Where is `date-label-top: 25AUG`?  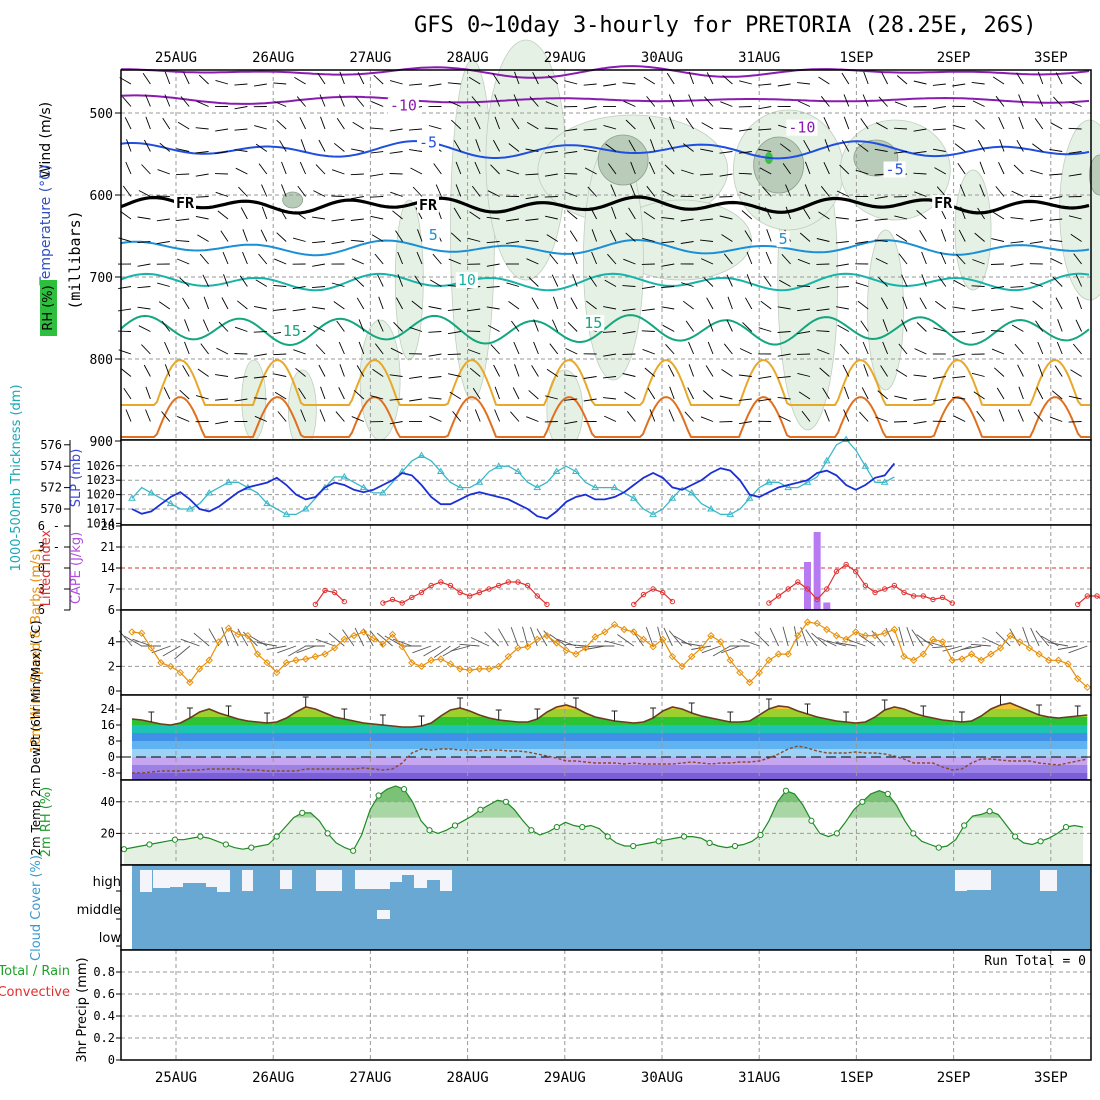
date-label-top: 25AUG is located at coordinates (176, 58).